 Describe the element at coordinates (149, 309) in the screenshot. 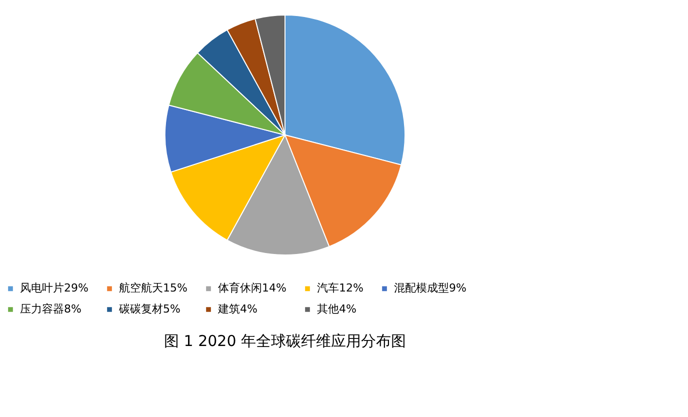

I see `legend-label: 碳碳复材5%` at that location.